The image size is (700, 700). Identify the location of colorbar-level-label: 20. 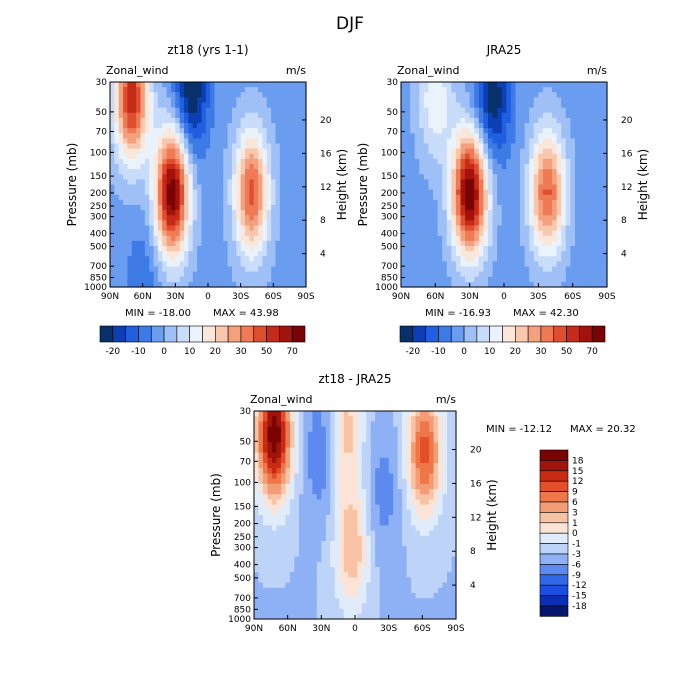
(216, 352).